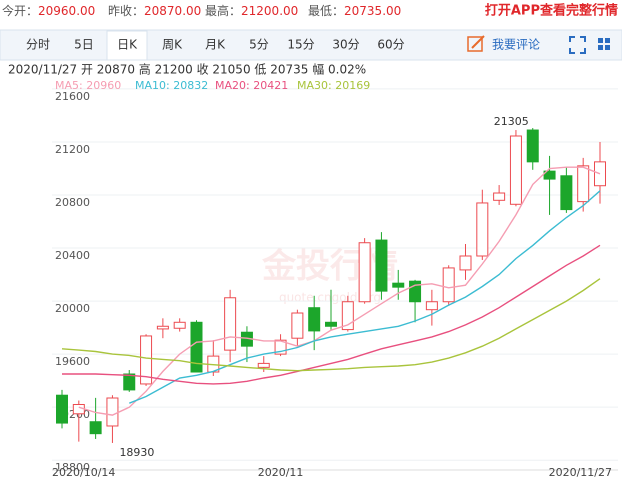  What do you see at coordinates (326, 11) in the screenshot?
I see `stat-label: 最低：` at bounding box center [326, 11].